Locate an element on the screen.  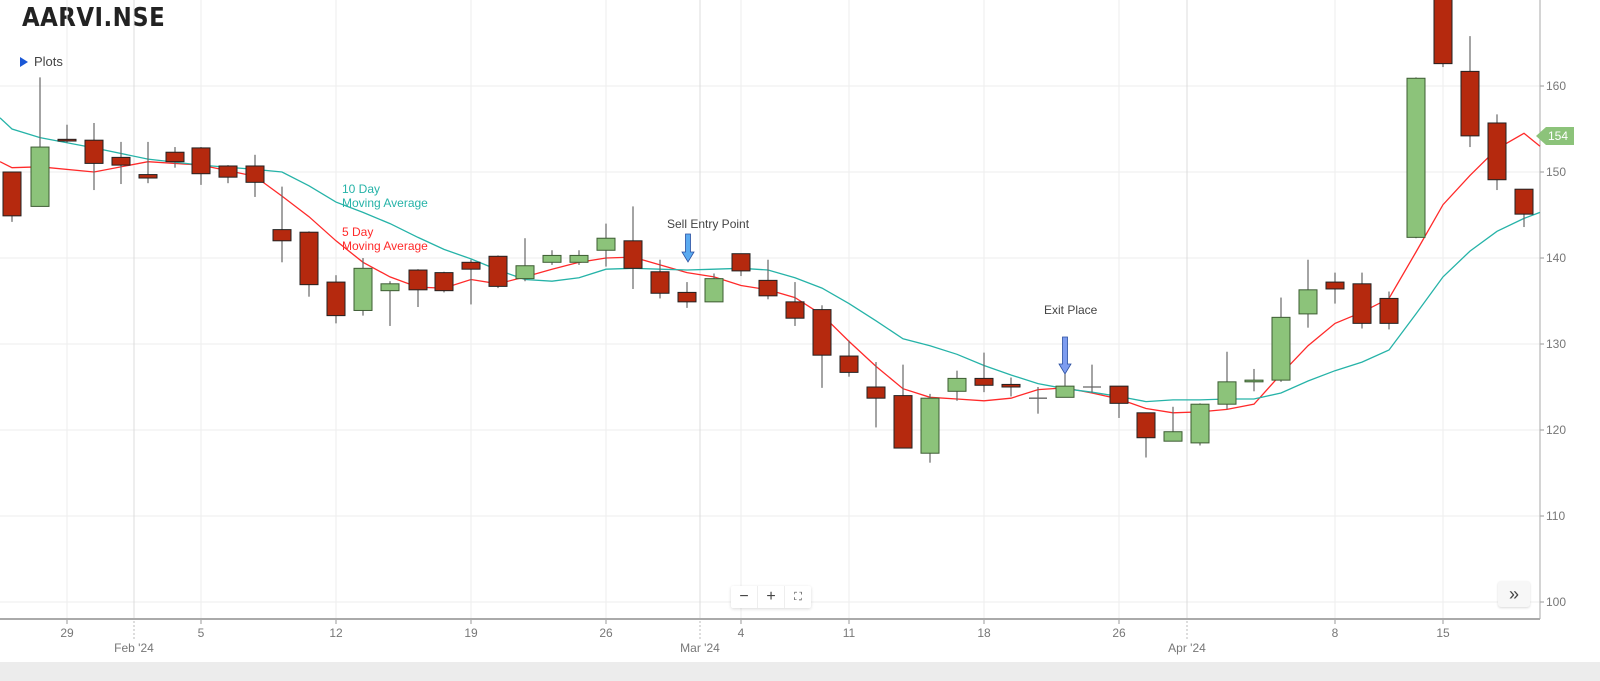
last-price-tag: 154 is located at coordinates (1555, 136).